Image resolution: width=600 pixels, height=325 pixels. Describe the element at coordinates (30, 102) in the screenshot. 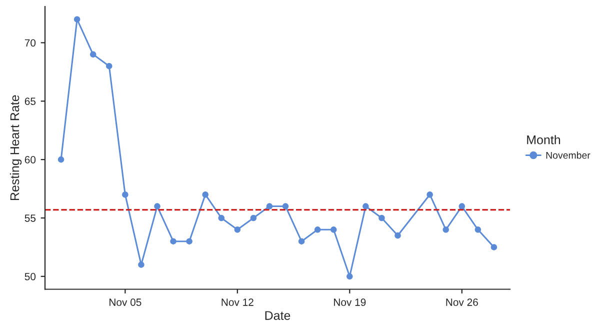

I see `y-tick-label: 65` at that location.